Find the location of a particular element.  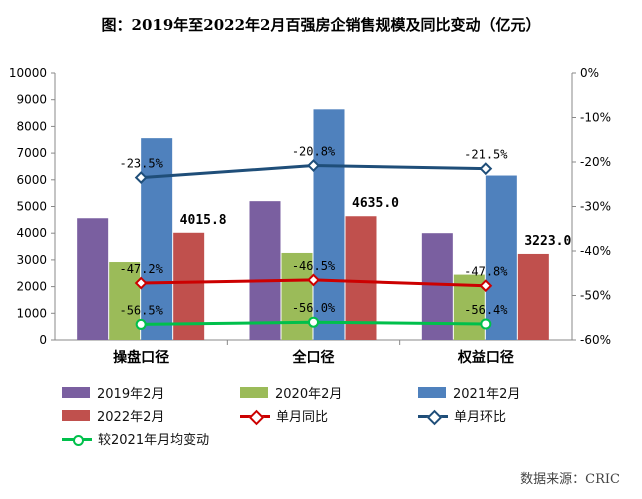

legend-item-2022: 2022年2月 is located at coordinates (113, 415).